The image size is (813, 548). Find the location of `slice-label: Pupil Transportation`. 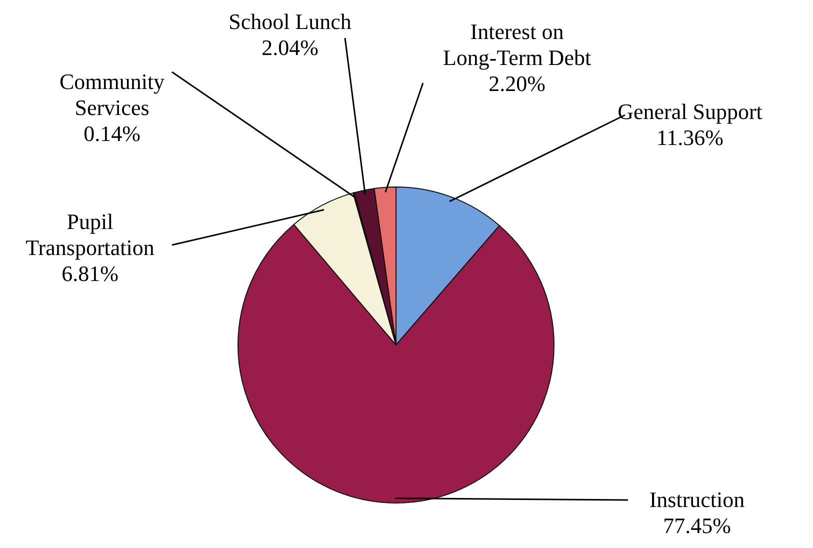

slice-label: Pupil Transportation is located at coordinates (90, 234).